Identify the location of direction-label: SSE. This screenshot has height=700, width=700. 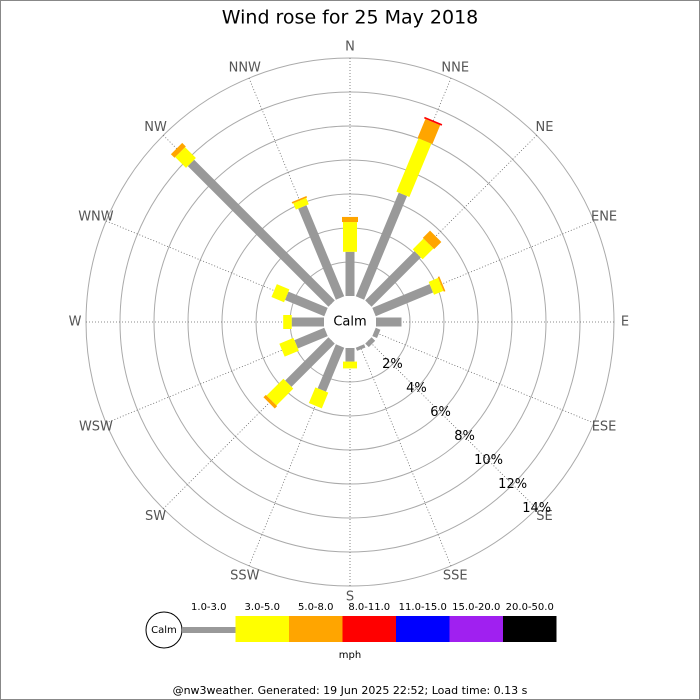
(455, 576).